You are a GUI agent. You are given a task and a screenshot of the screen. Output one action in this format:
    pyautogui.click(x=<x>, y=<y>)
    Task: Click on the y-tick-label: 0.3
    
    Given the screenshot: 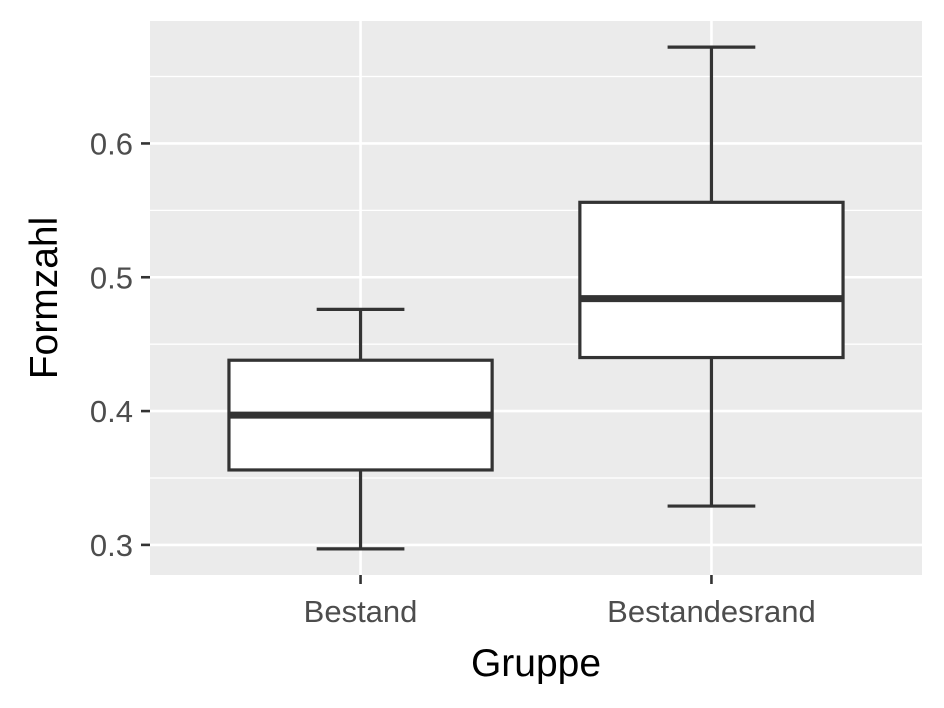 What is the action you would take?
    pyautogui.click(x=111, y=545)
    